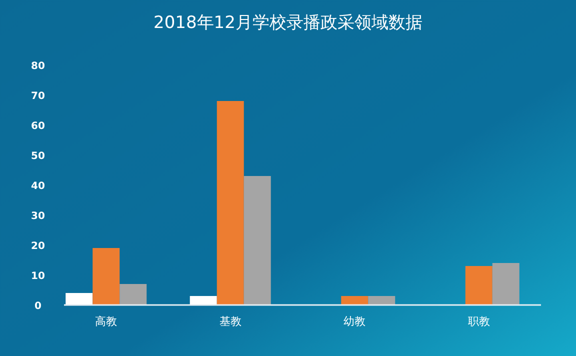  Describe the element at coordinates (38, 96) in the screenshot. I see `y-tick-label: 70` at that location.